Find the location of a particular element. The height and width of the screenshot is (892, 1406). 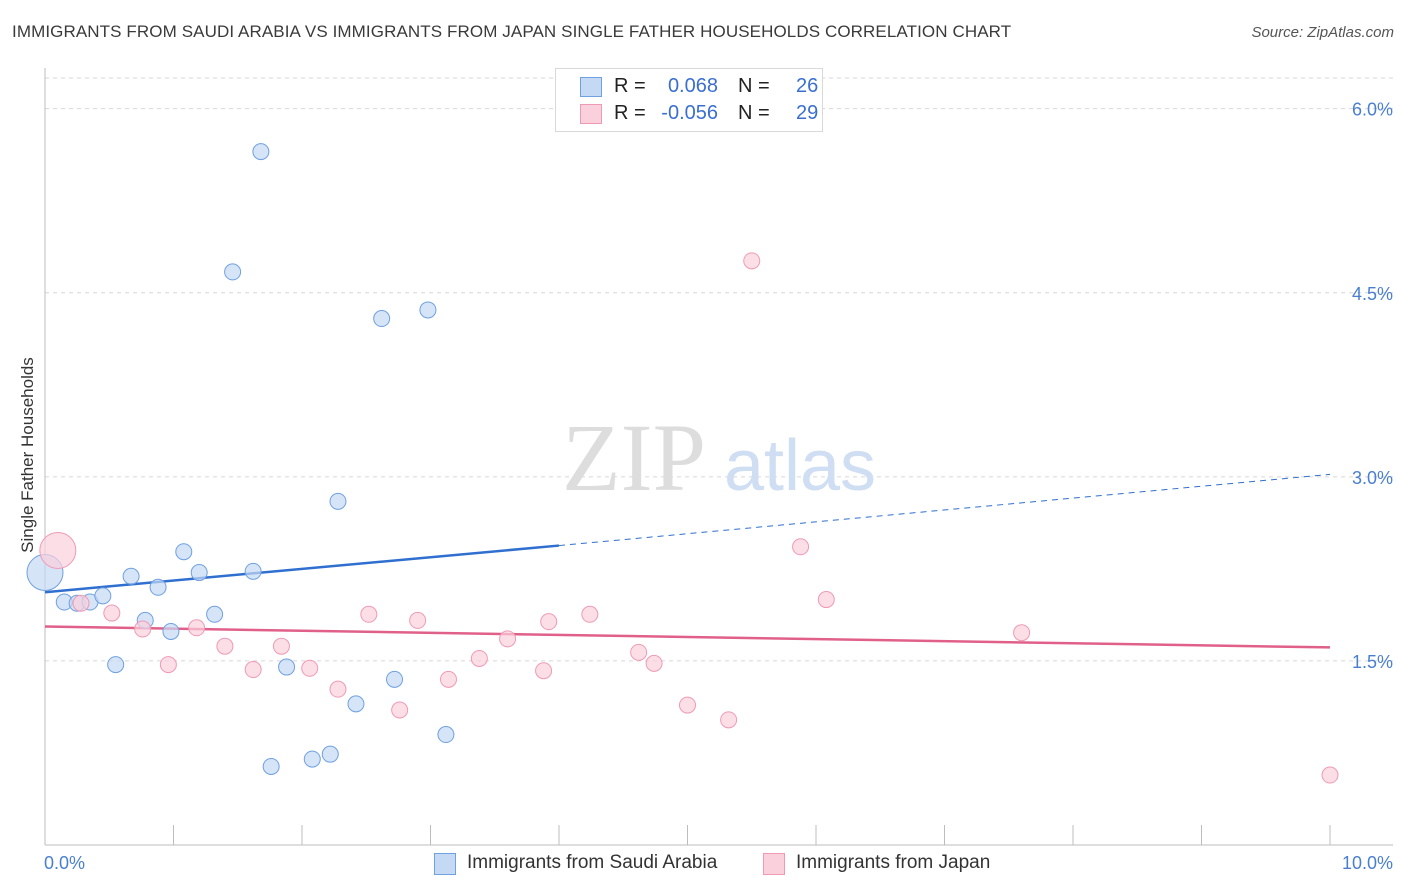

legend-r-value: 0.068 is located at coordinates (692, 86).